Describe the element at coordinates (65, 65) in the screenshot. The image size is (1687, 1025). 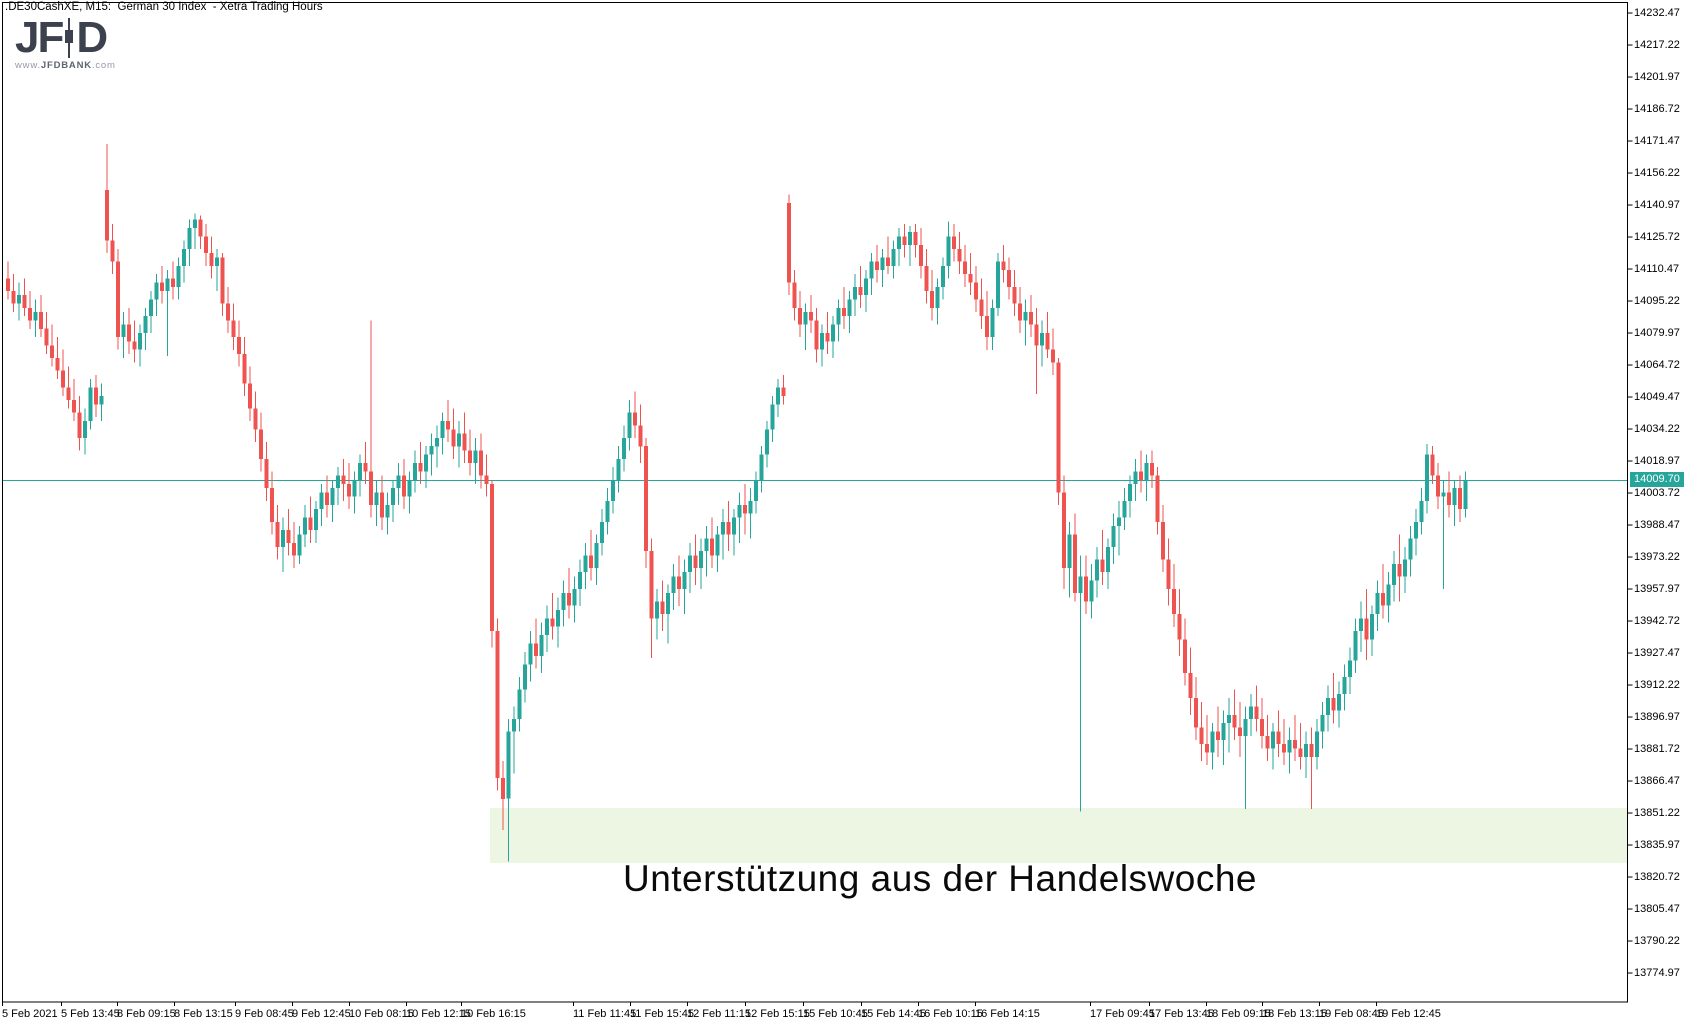
I see `logo-tagline: www.JFDBANK.com` at that location.